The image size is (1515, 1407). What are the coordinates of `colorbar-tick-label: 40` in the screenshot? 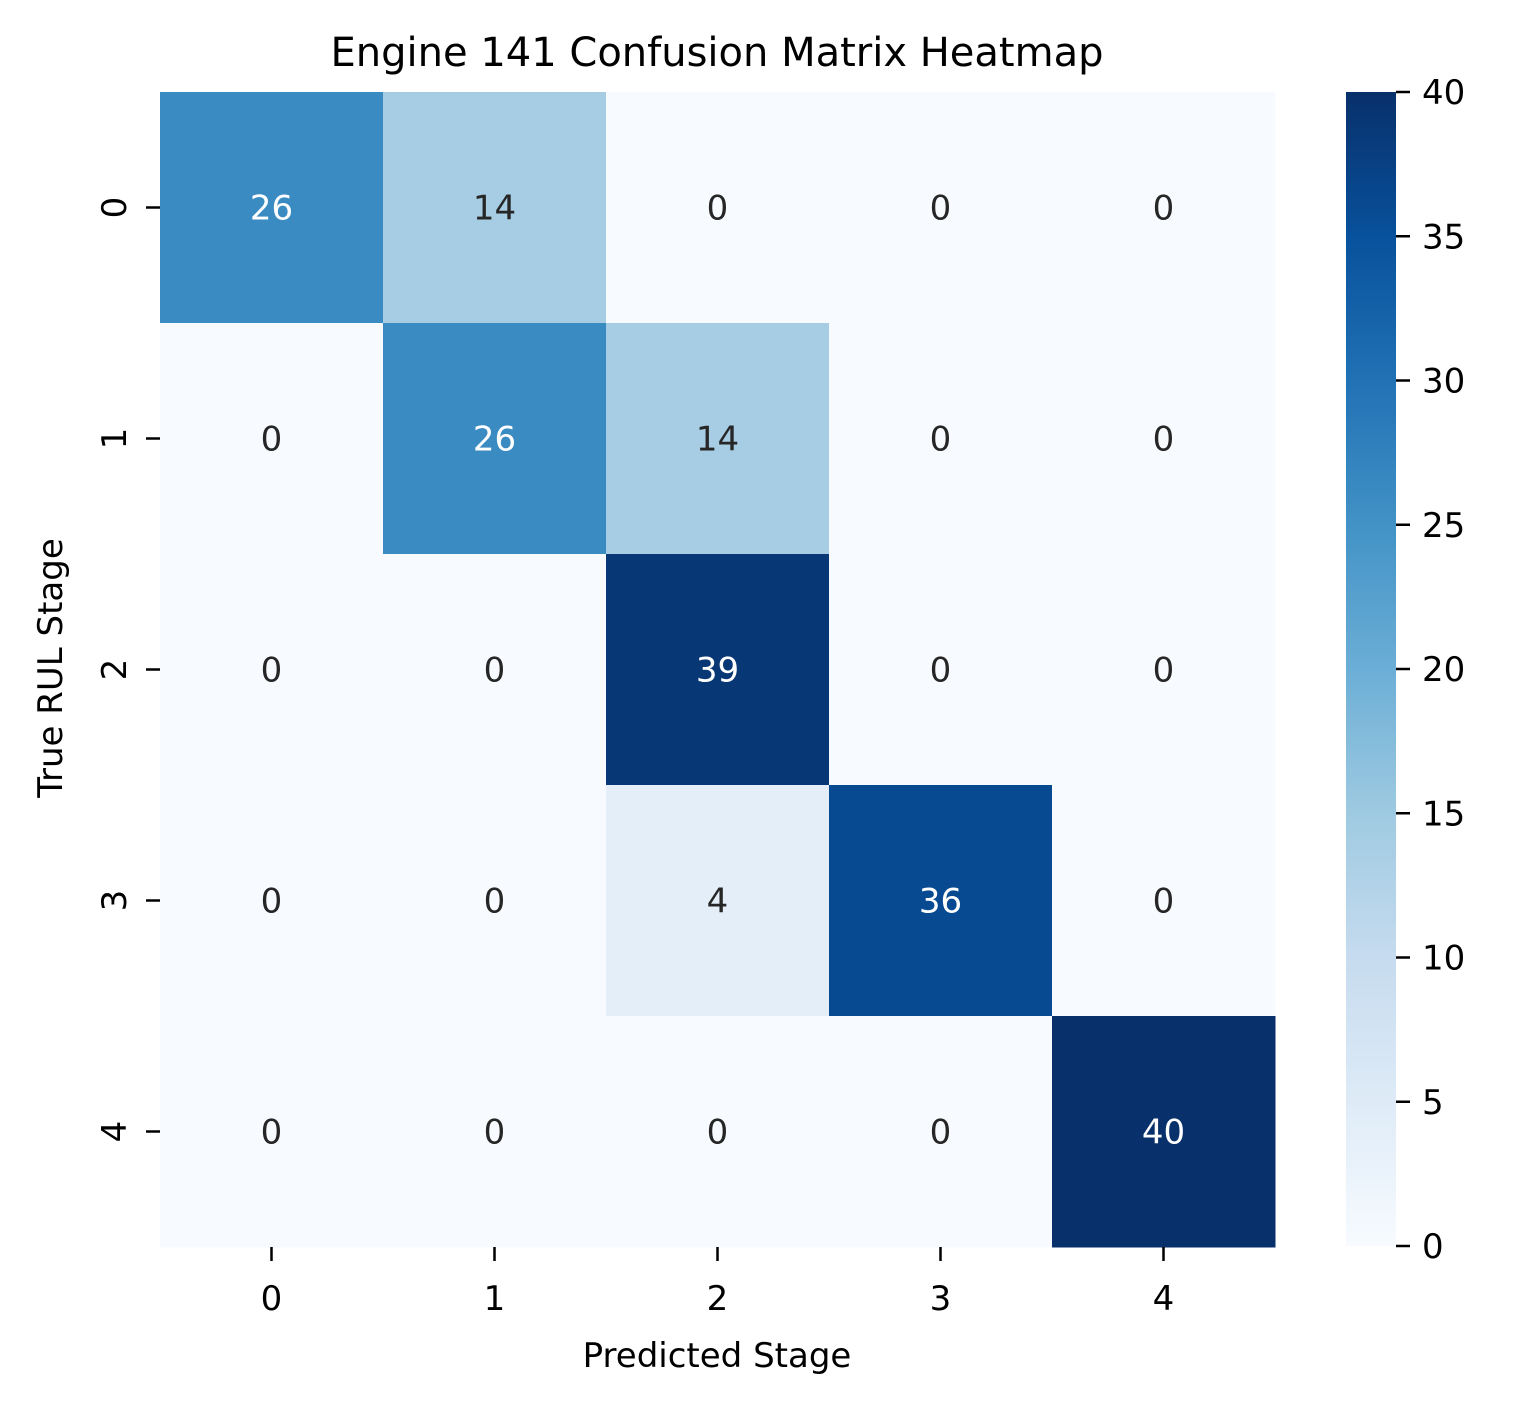 It's located at (1443, 93).